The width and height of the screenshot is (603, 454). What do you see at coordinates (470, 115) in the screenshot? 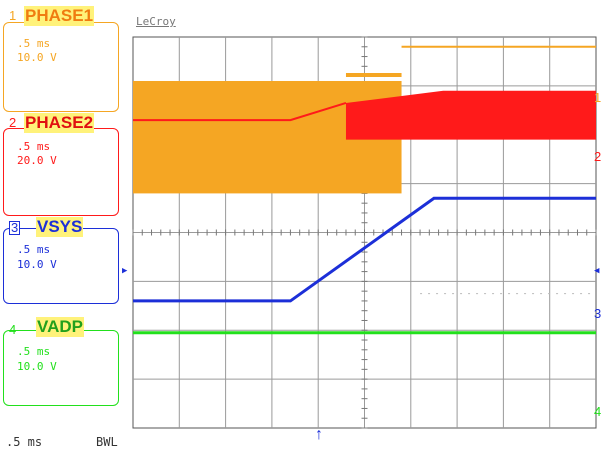
I see `phase2-switching-band` at bounding box center [470, 115].